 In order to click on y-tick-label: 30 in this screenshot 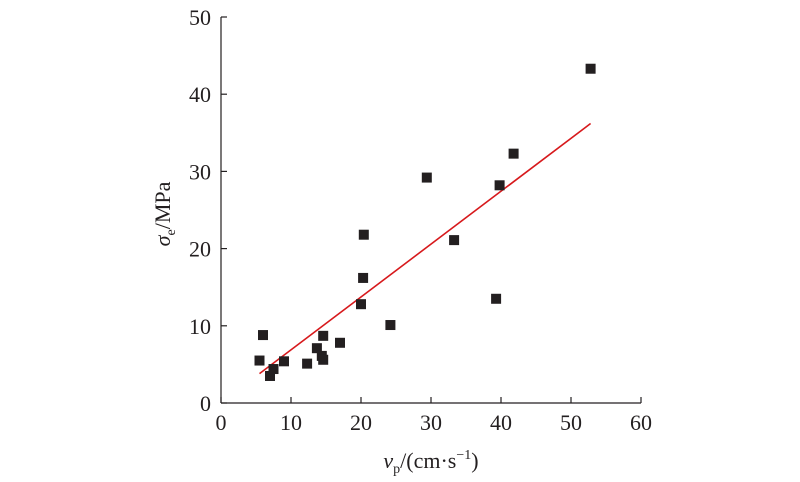, I will do `click(200, 171)`.